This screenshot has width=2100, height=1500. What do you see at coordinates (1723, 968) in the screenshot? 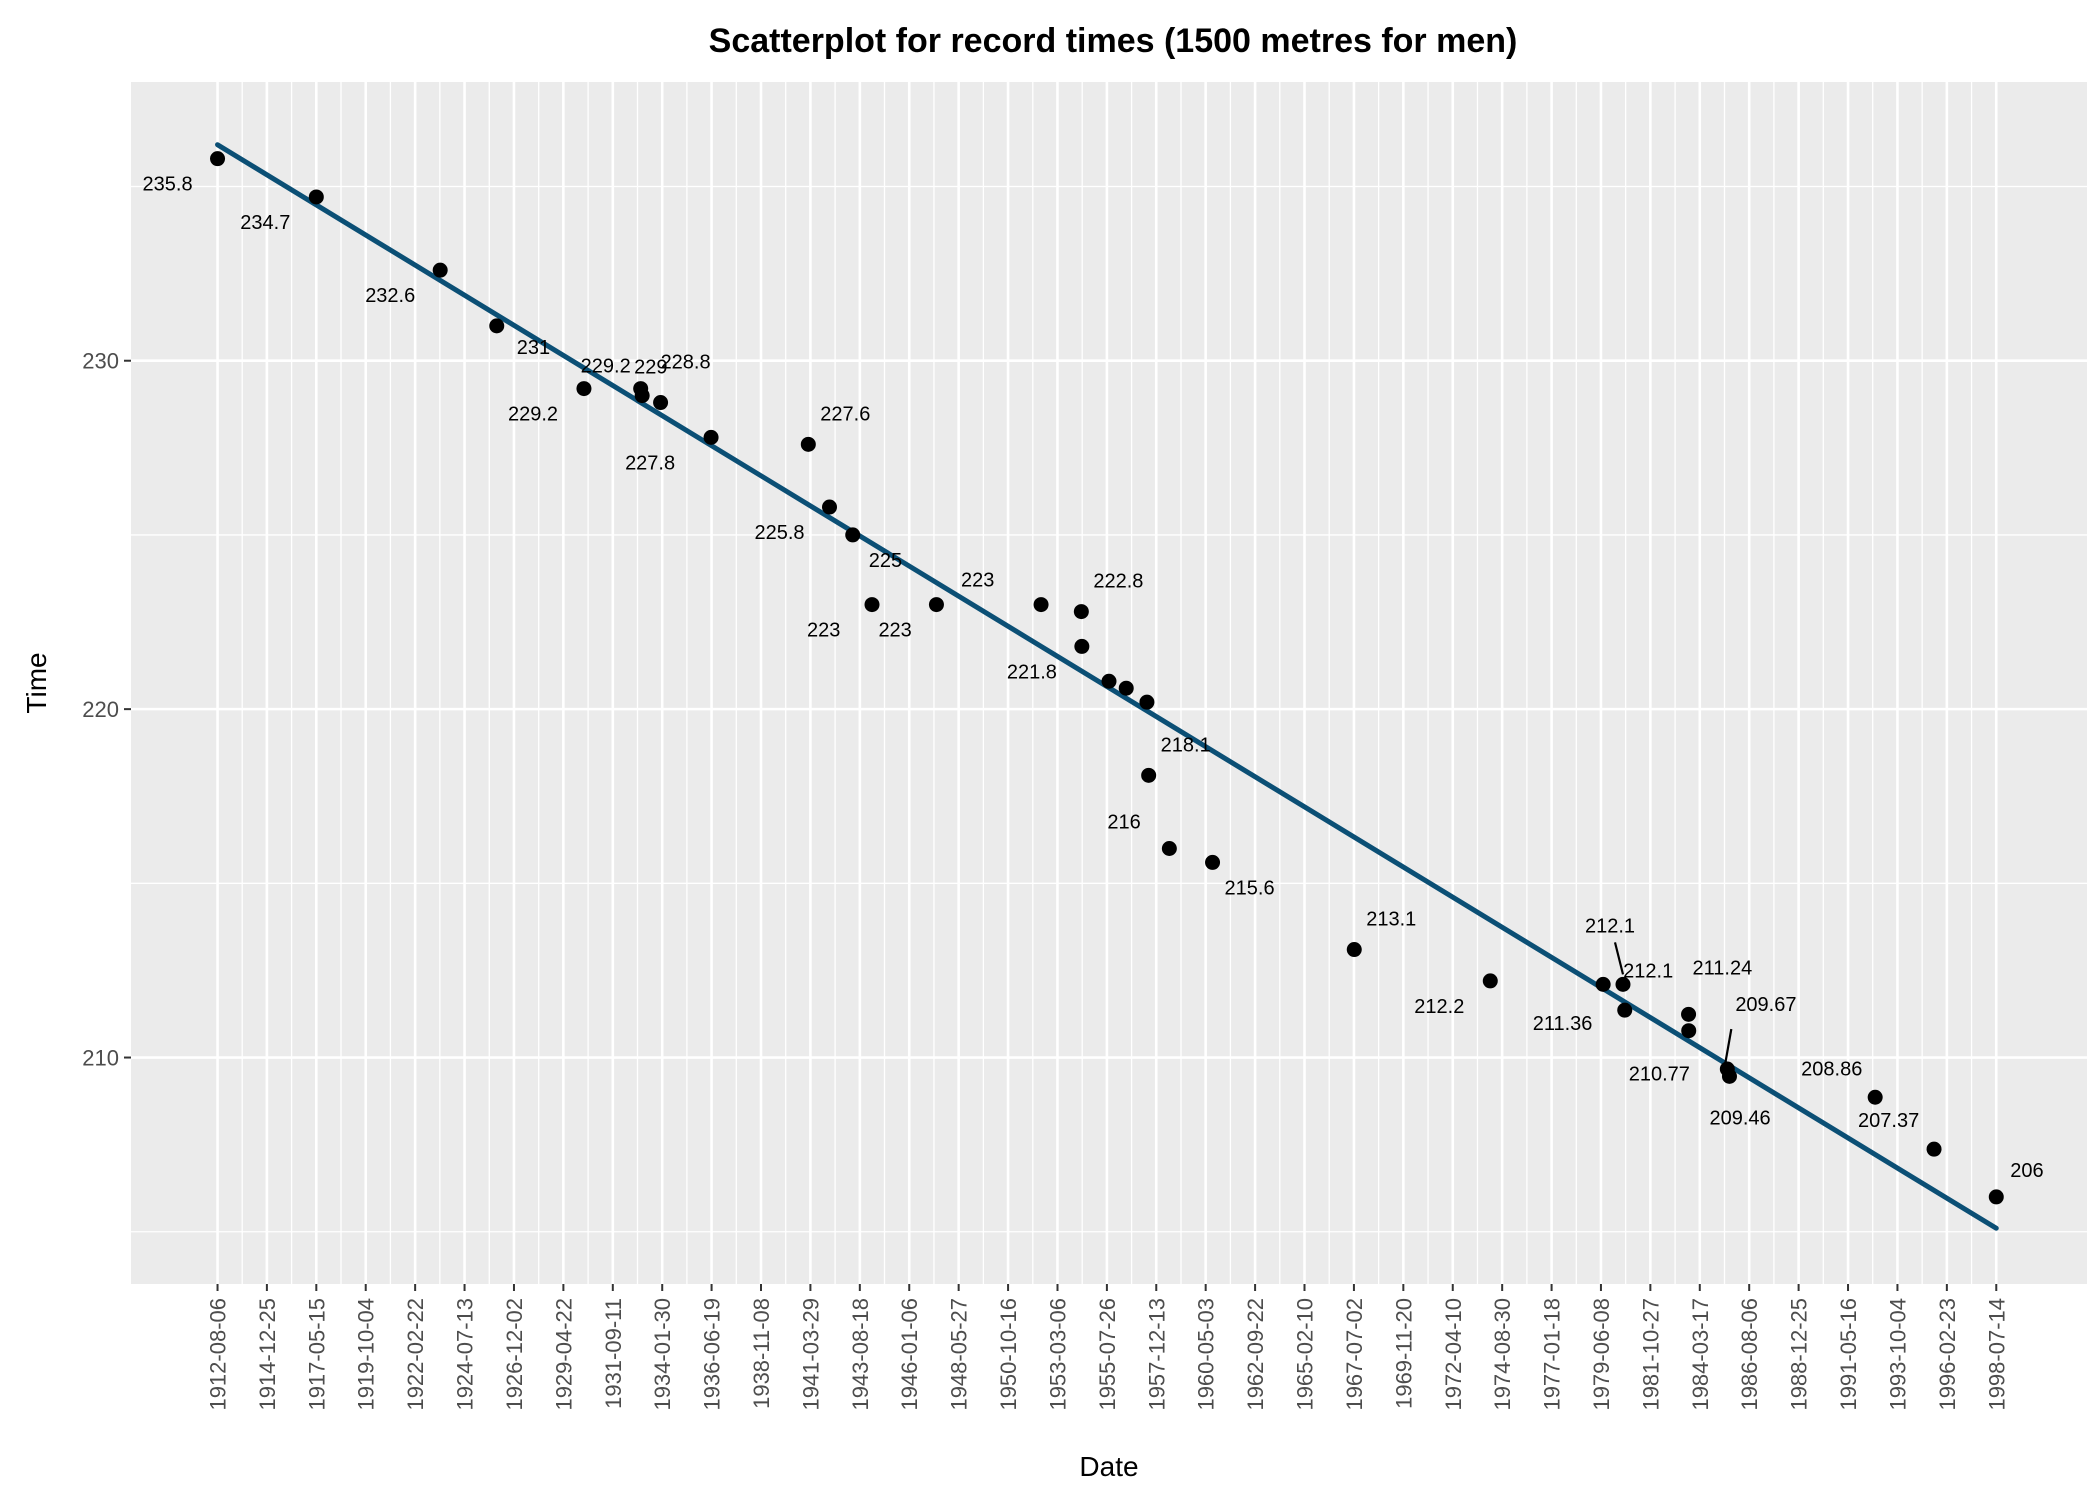
I see `point-label: 211.24` at bounding box center [1723, 968].